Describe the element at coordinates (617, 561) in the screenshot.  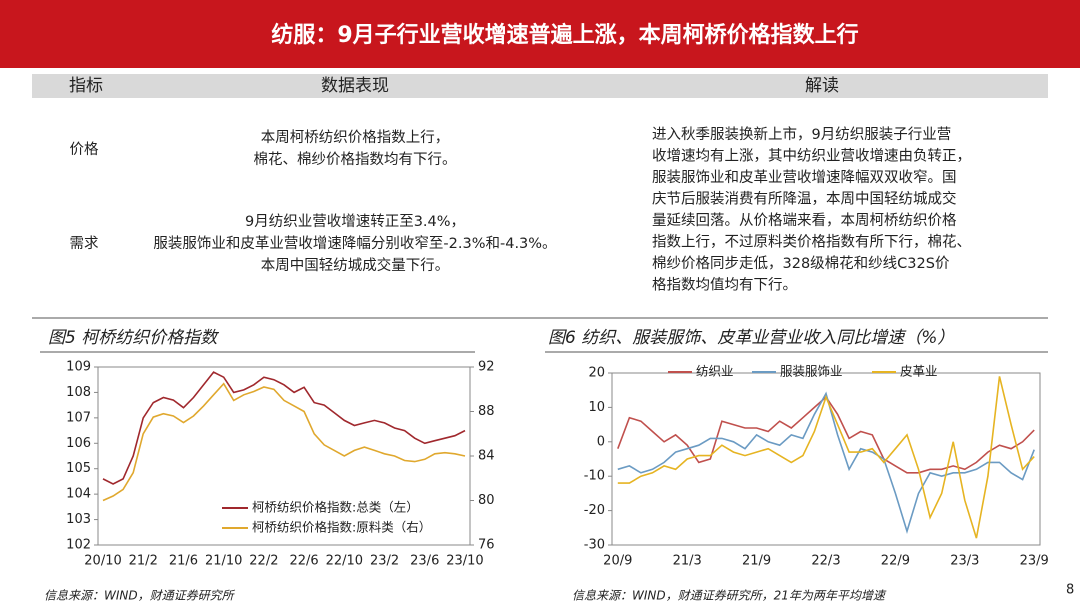
I see `x-tick-label: 20/9` at that location.